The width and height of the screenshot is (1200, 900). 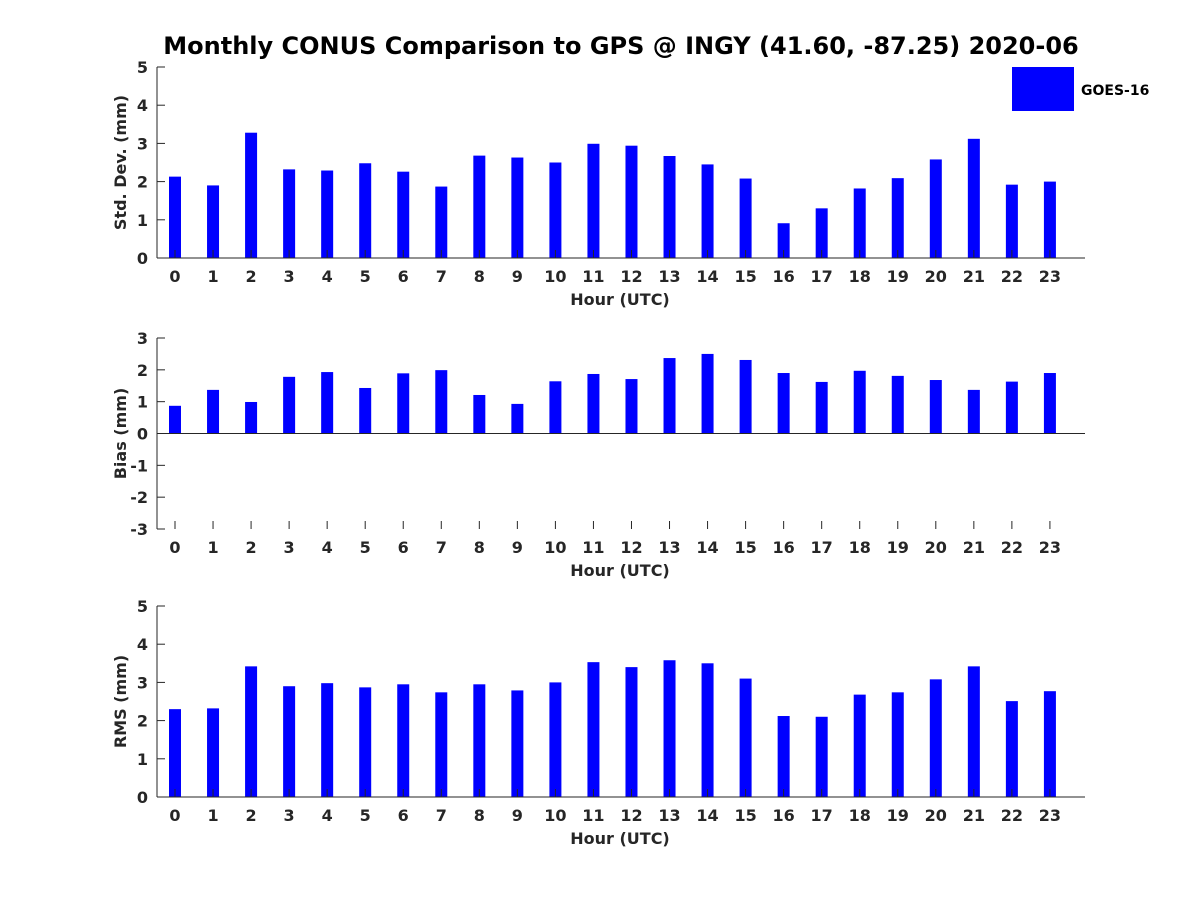 I want to click on x-tick-label: 14, so click(x=707, y=547).